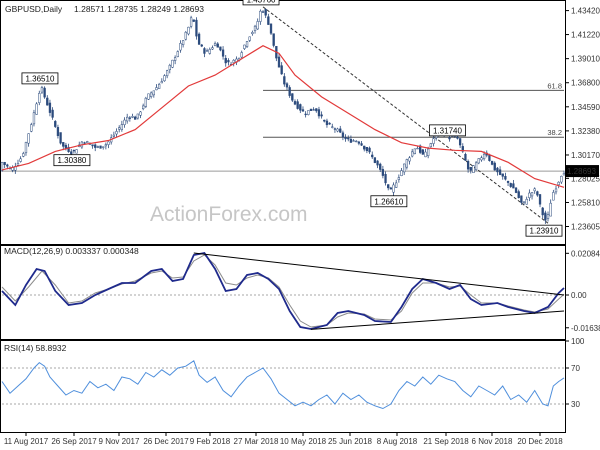 This screenshot has height=450, width=600. What do you see at coordinates (585, 155) in the screenshot?
I see `price-axis-tick-label: 1.30170` at bounding box center [585, 155].